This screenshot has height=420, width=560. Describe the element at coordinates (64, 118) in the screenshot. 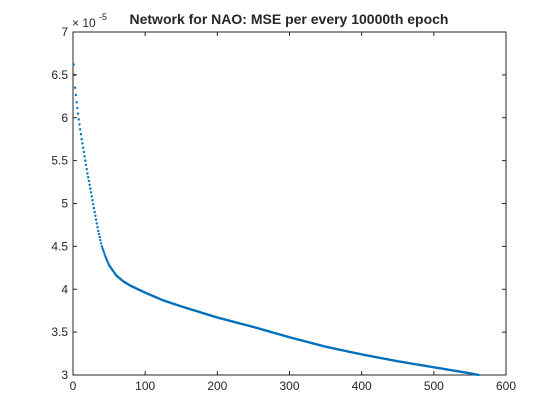

I see `y-tick-label: 6` at that location.